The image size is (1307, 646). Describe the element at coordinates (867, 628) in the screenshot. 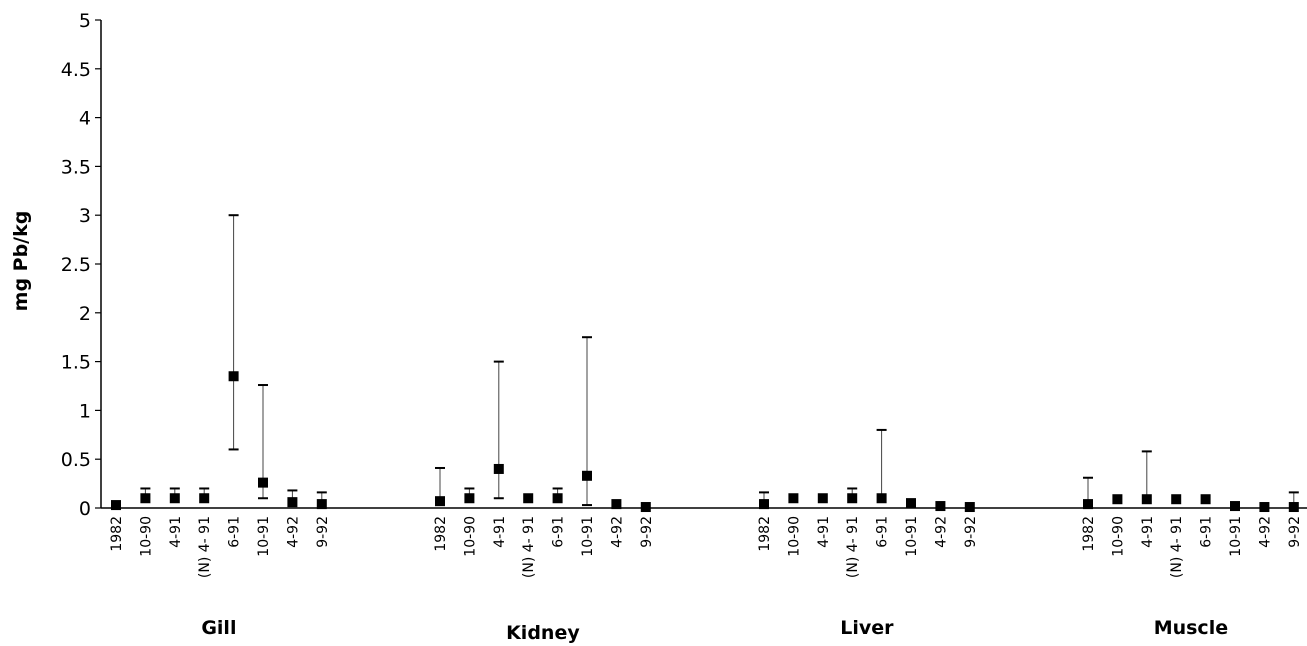

I see `group-label-liver: Liver` at that location.